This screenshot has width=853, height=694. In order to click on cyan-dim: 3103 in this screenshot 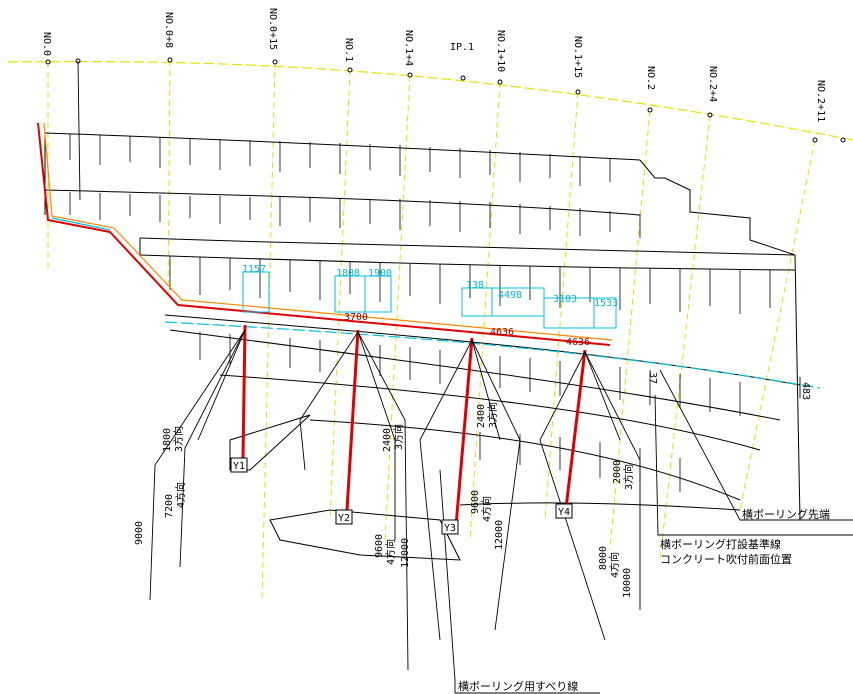, I will do `click(565, 299)`.